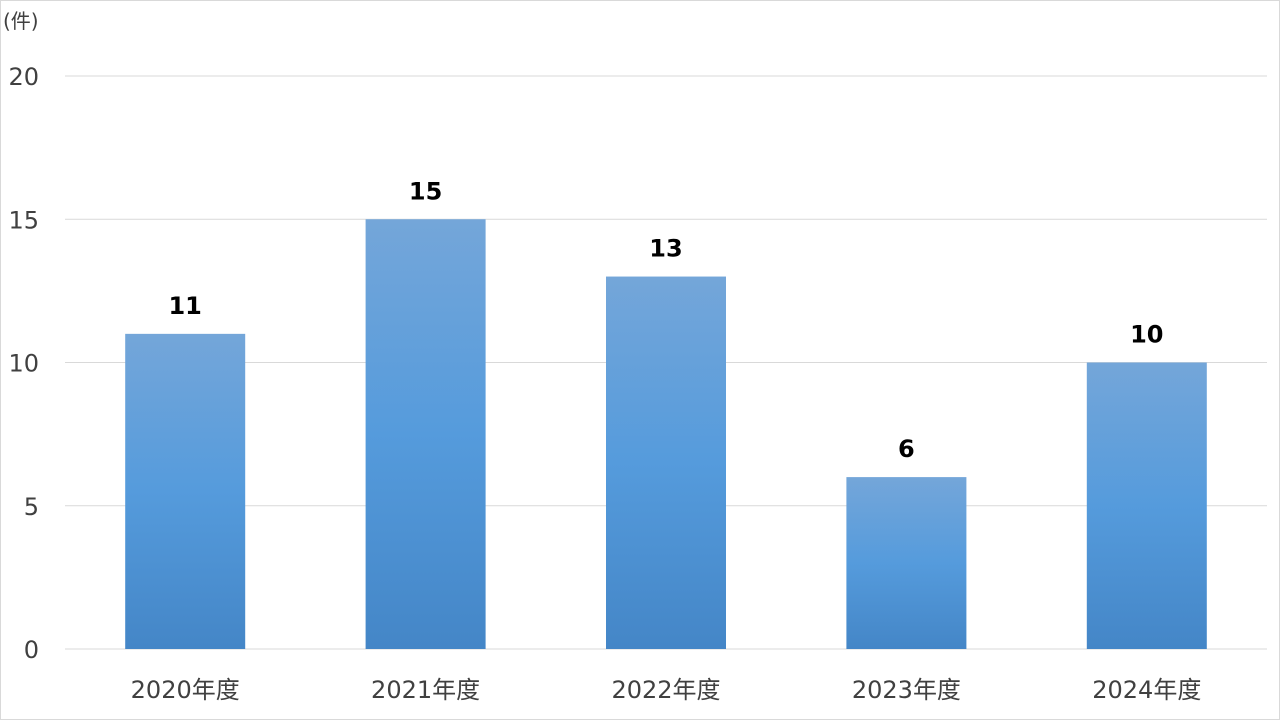 The height and width of the screenshot is (720, 1280). What do you see at coordinates (1146, 335) in the screenshot?
I see `data-label: 10` at bounding box center [1146, 335].